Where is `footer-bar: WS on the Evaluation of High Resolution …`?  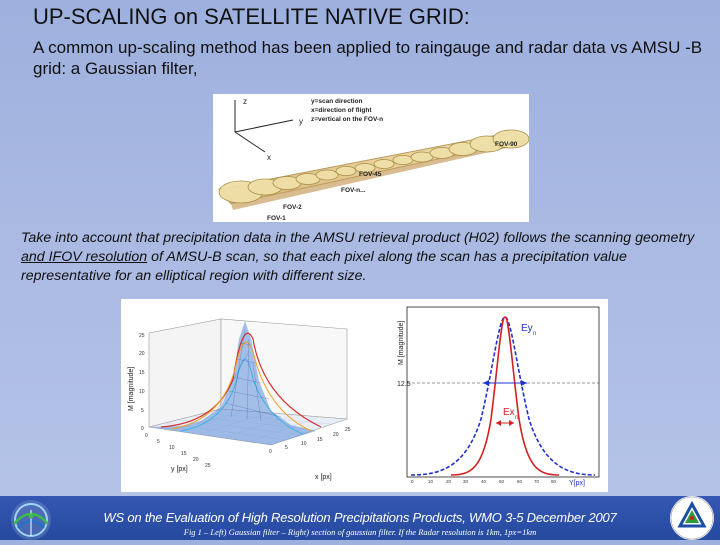
footer-bar: WS on the Evaluation of High Resolution … is located at coordinates (360, 518).